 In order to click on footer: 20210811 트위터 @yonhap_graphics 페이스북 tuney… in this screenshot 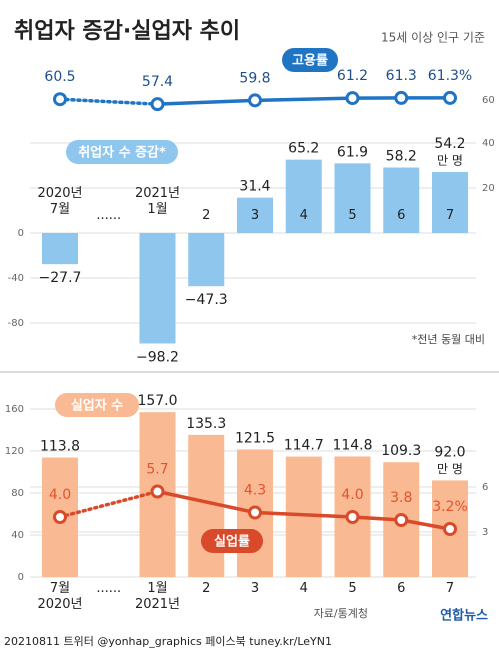, I will do `click(168, 641)`.